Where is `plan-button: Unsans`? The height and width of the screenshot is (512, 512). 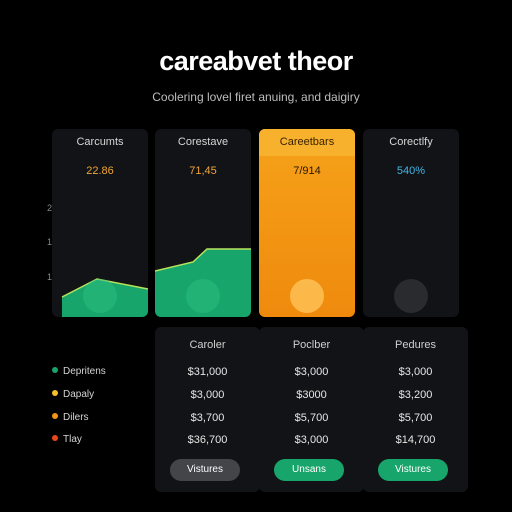
plan-button: Unsans is located at coordinates (309, 470).